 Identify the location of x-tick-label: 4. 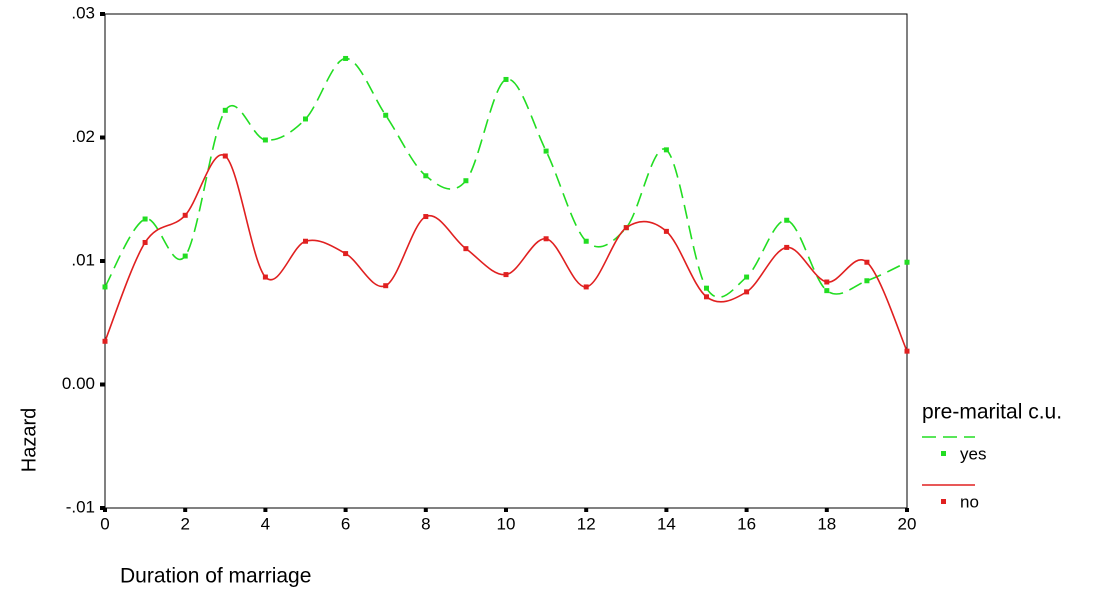
(265, 523).